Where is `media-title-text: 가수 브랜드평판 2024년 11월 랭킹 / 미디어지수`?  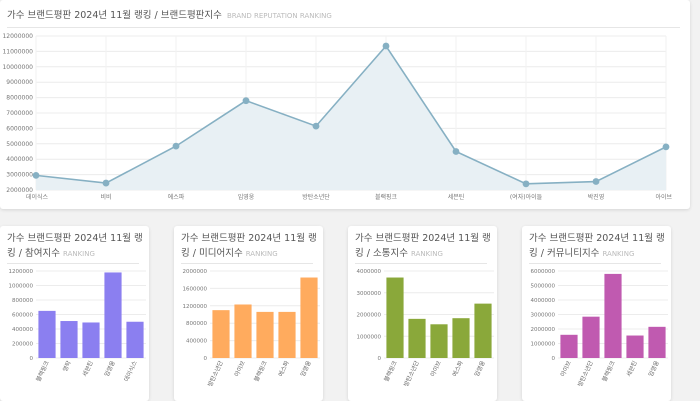
media-title-text: 가수 브랜드평판 2024년 11월 랭킹 / 미디어지수 is located at coordinates (249, 246).